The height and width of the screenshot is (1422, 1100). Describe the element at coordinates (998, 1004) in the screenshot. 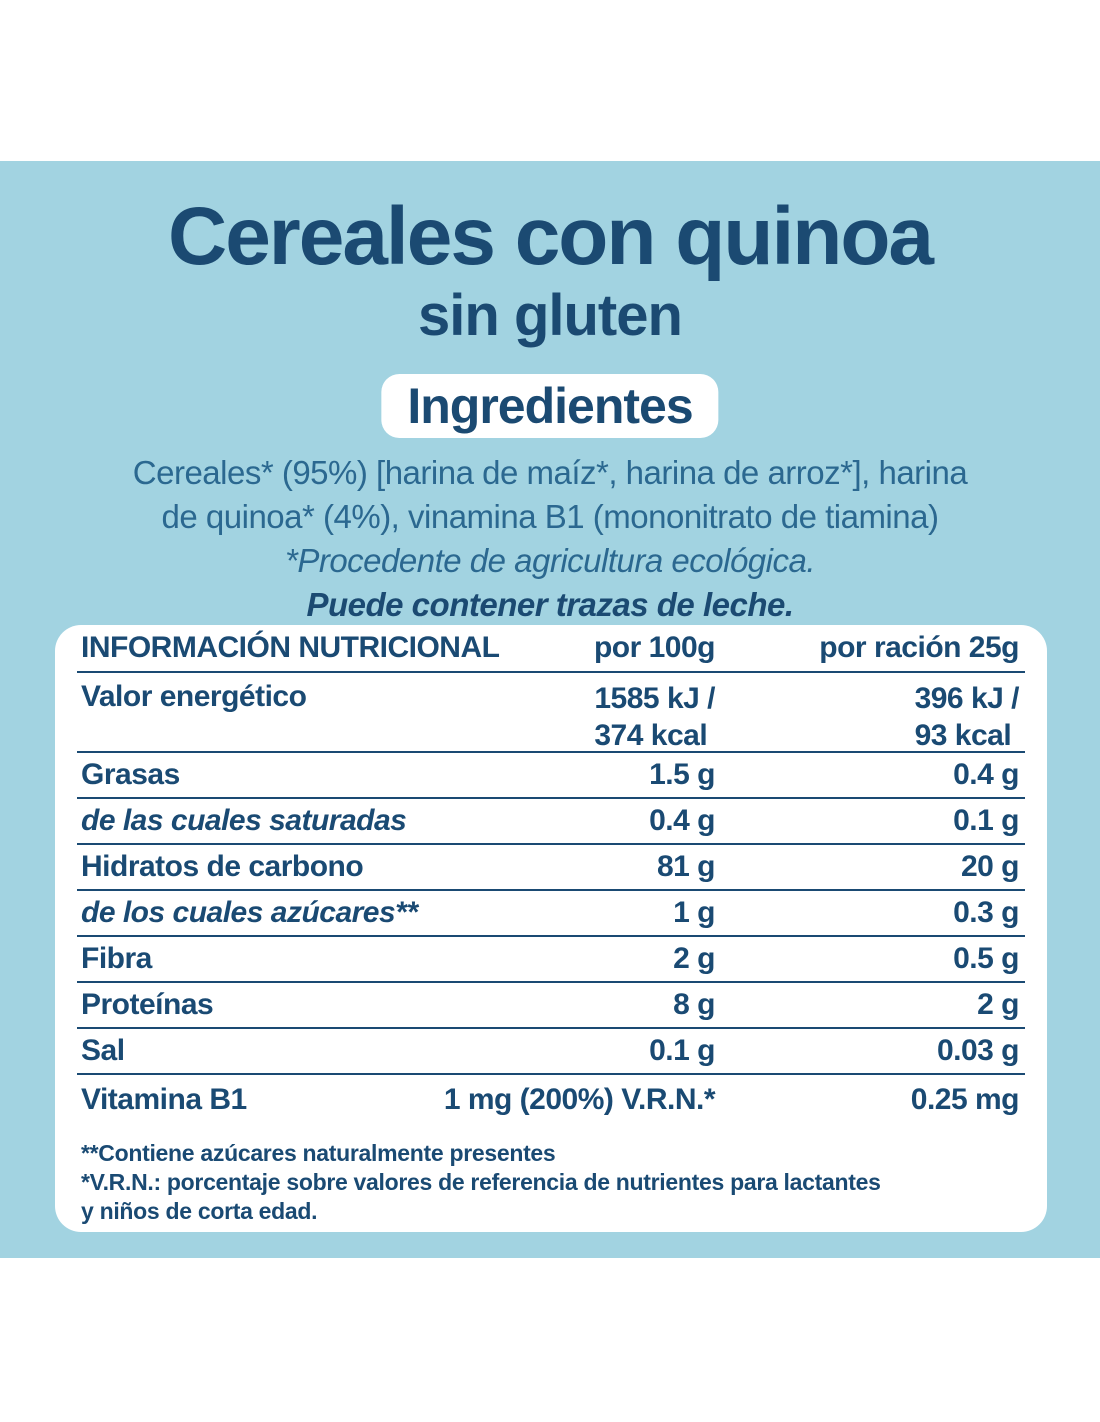

I see `value-per-portion: 2 g` at that location.